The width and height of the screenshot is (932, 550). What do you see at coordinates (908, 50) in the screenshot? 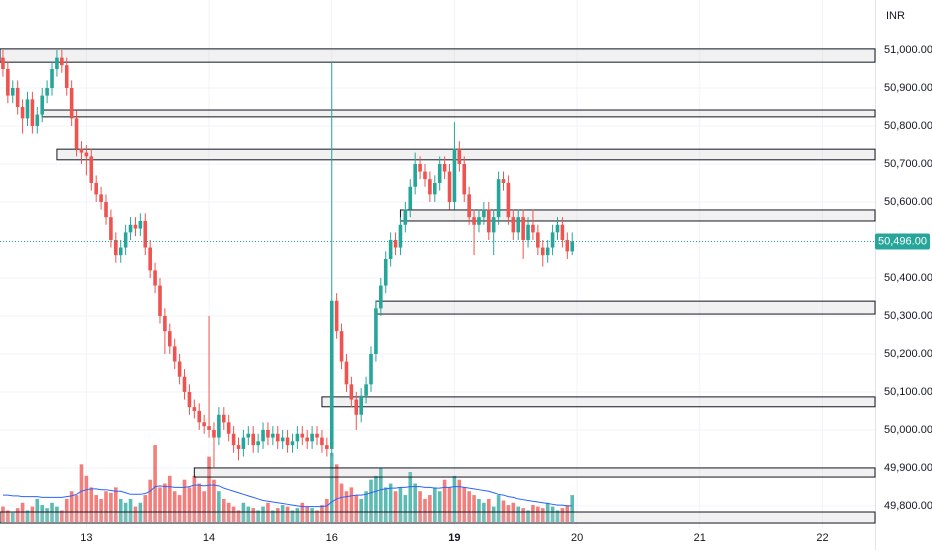
I see `y-tick-label: 51,000.00` at bounding box center [908, 50].